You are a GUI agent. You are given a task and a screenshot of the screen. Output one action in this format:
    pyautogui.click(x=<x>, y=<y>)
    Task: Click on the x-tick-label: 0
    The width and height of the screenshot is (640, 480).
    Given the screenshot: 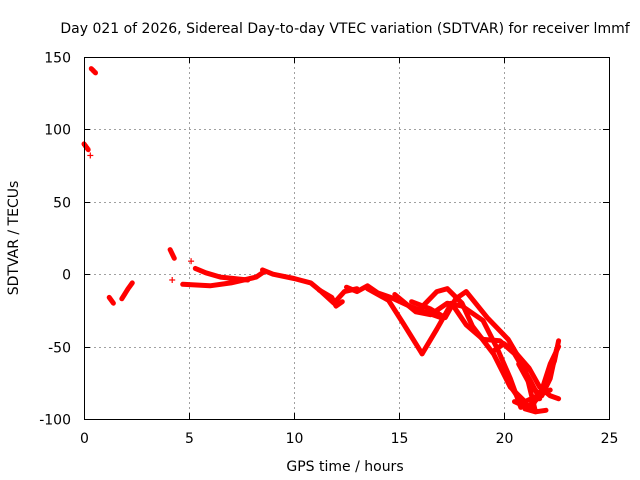 What is the action you would take?
    pyautogui.click(x=84, y=439)
    